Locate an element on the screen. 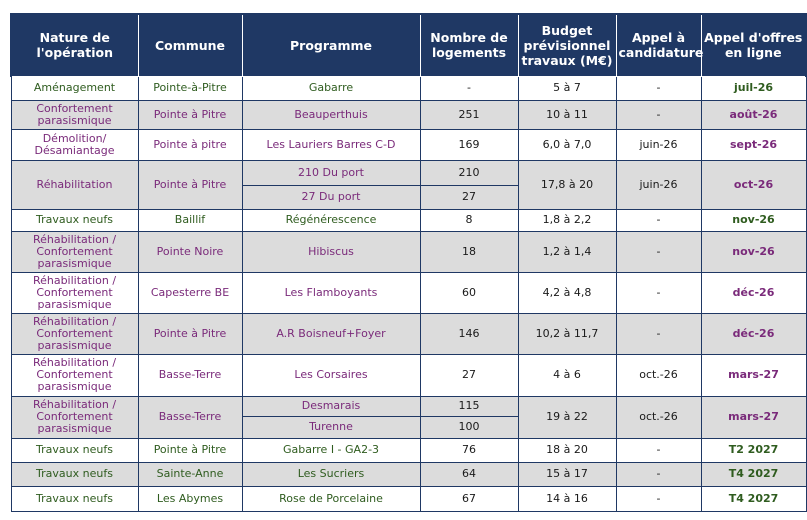 Image resolution: width=807 pixels, height=520 pixels. cell-programme: A.R Boisneuf+Foyer is located at coordinates (331, 334).